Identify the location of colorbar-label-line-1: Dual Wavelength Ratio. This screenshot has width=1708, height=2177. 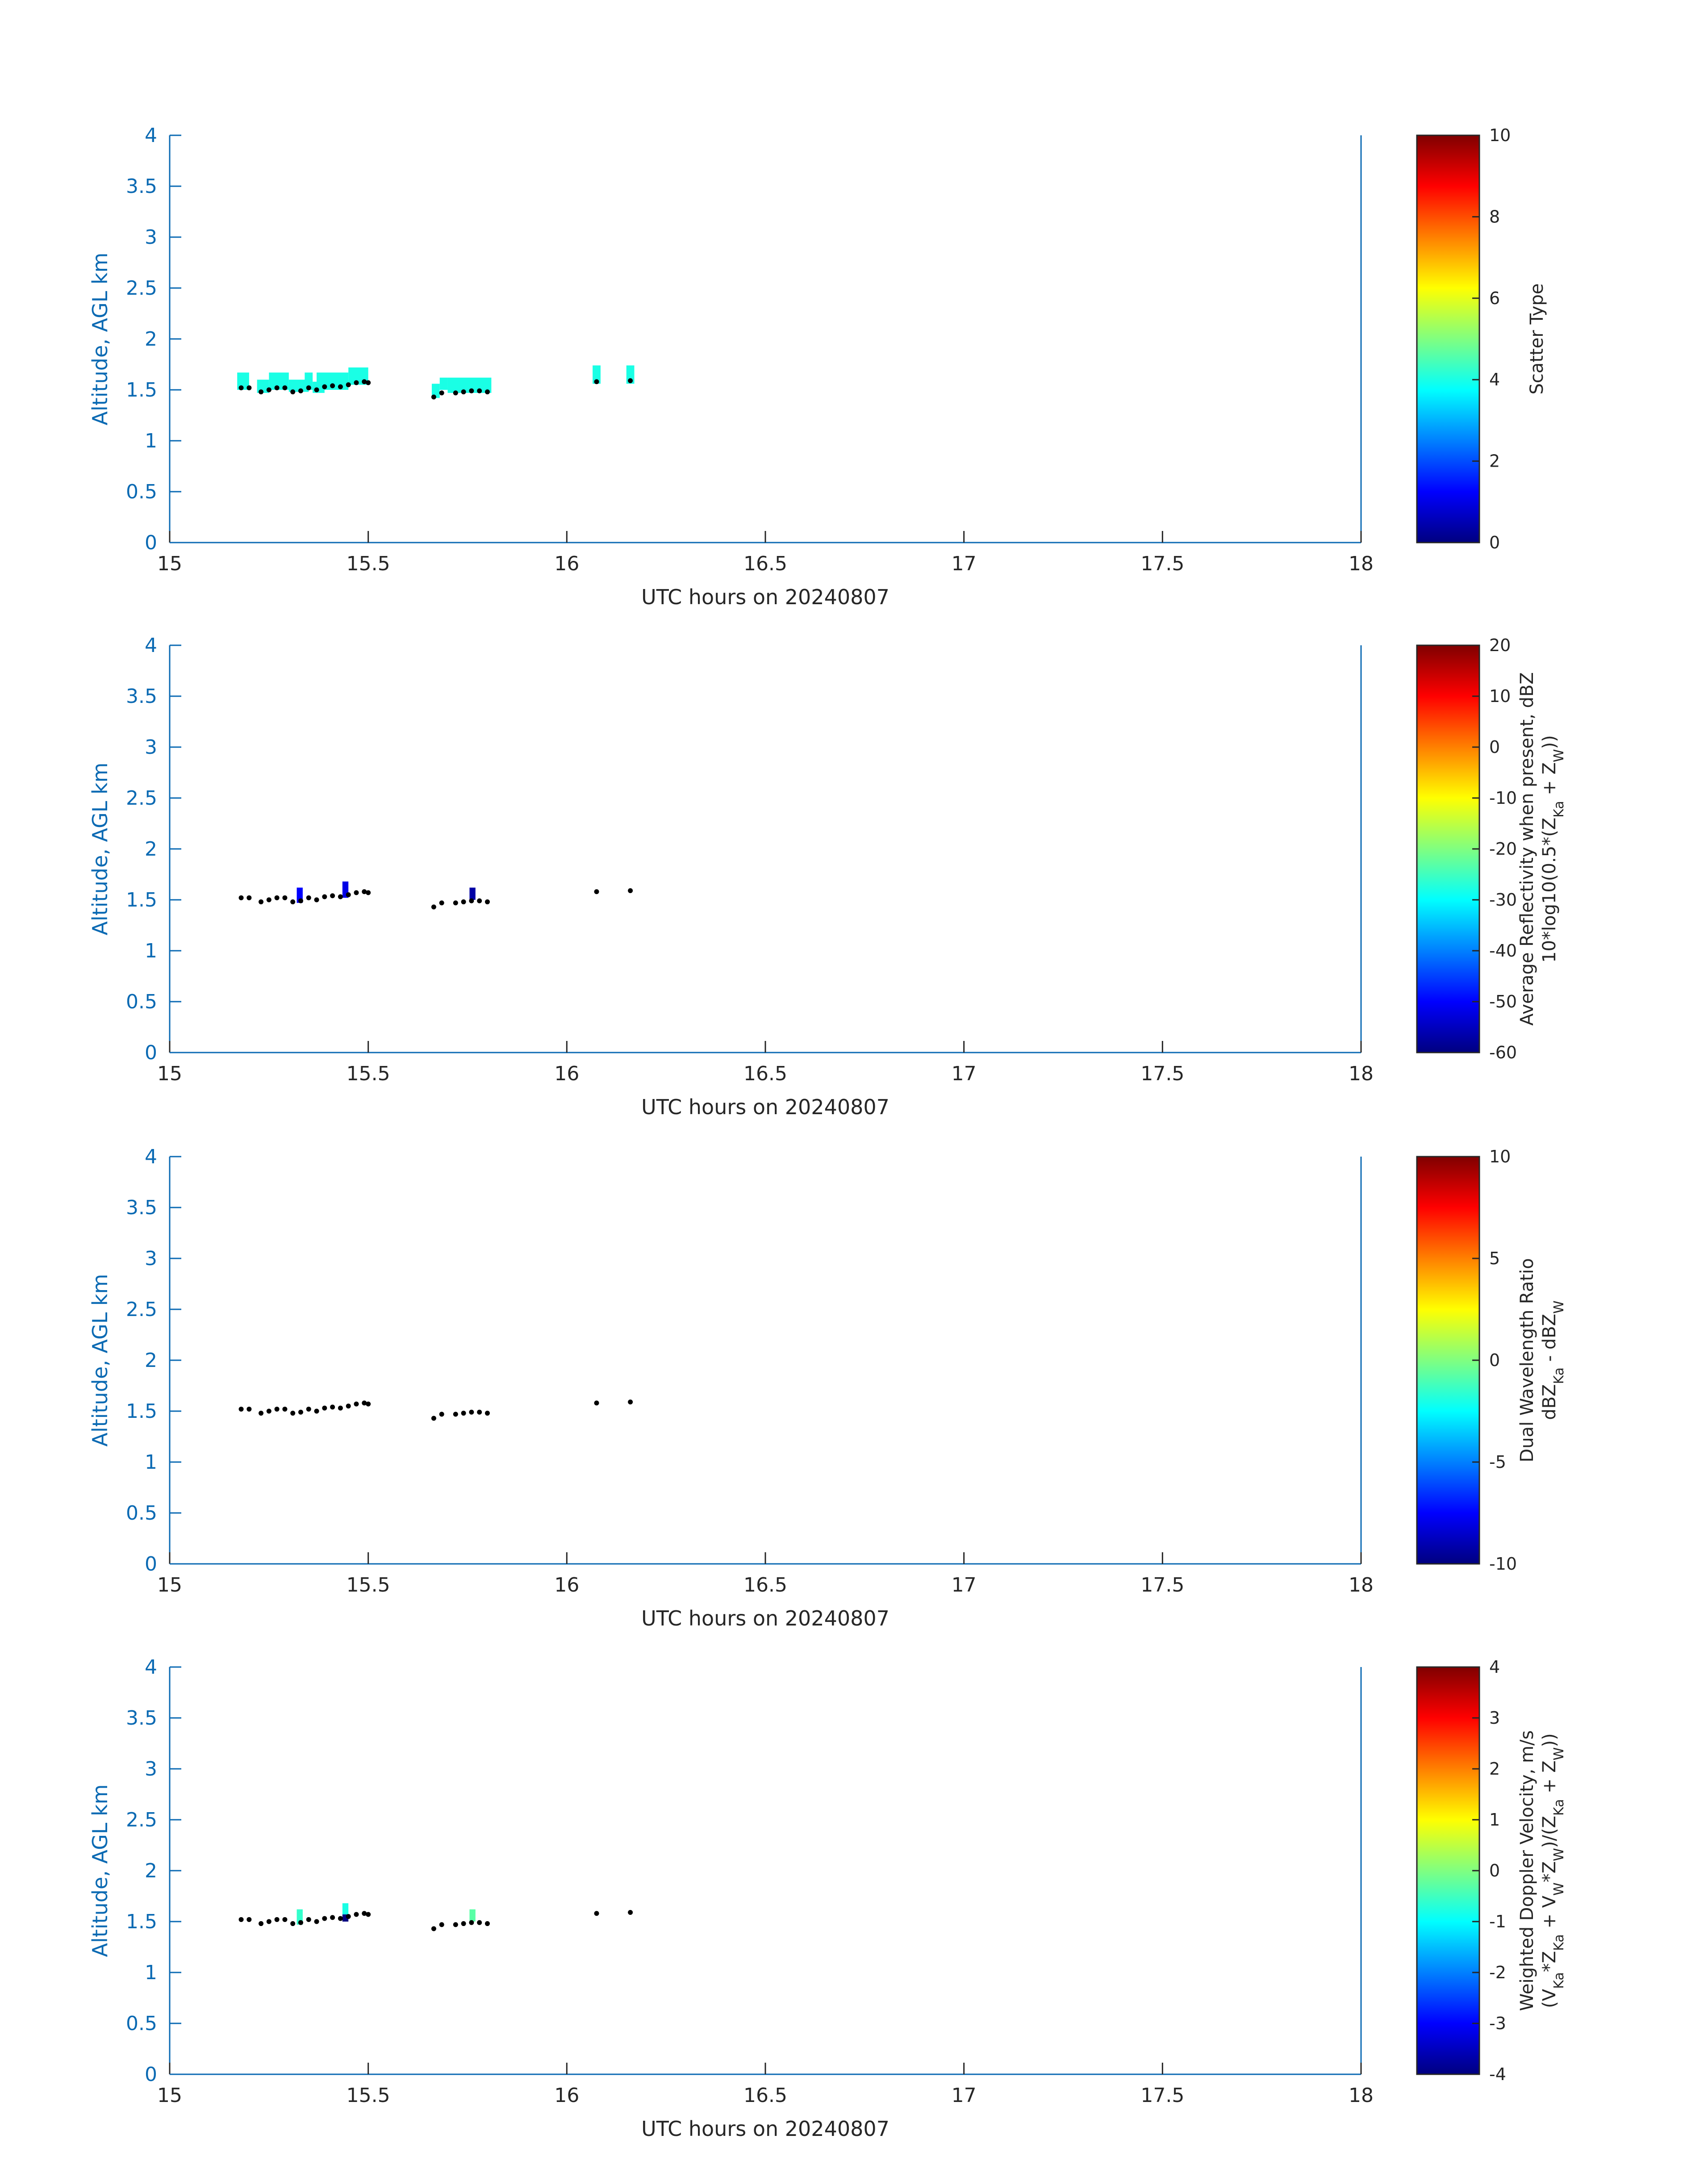
(1527, 1360).